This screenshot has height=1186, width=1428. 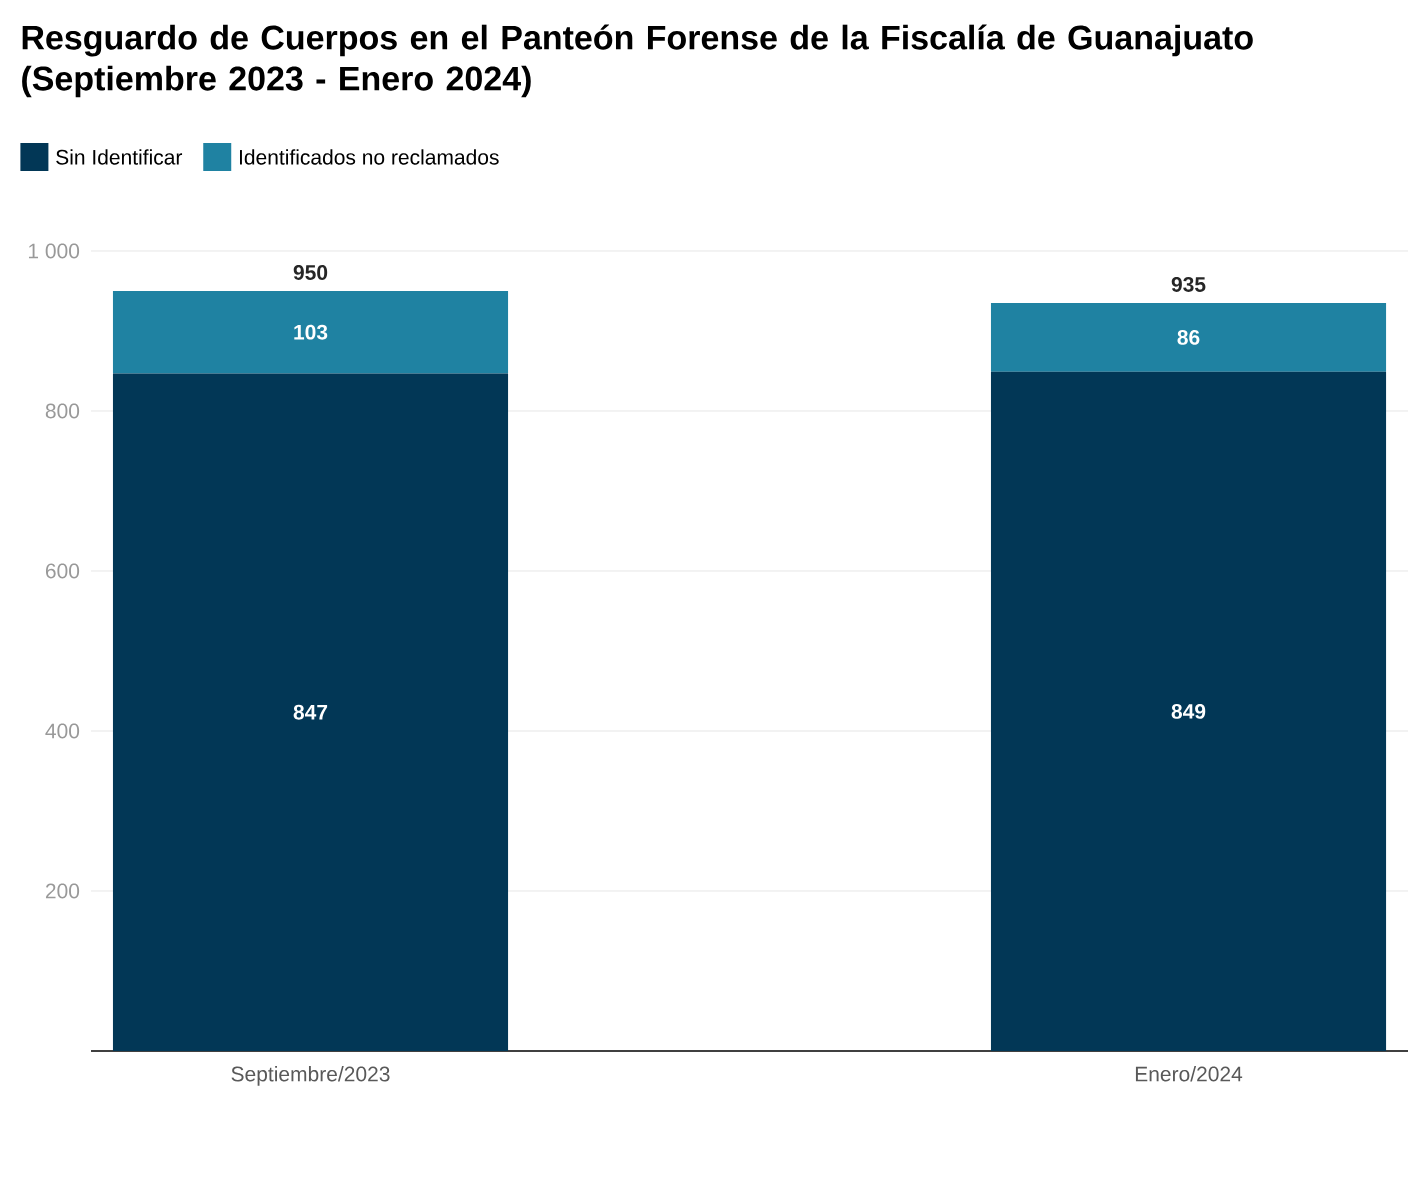 I want to click on data-label: 847, so click(x=310, y=712).